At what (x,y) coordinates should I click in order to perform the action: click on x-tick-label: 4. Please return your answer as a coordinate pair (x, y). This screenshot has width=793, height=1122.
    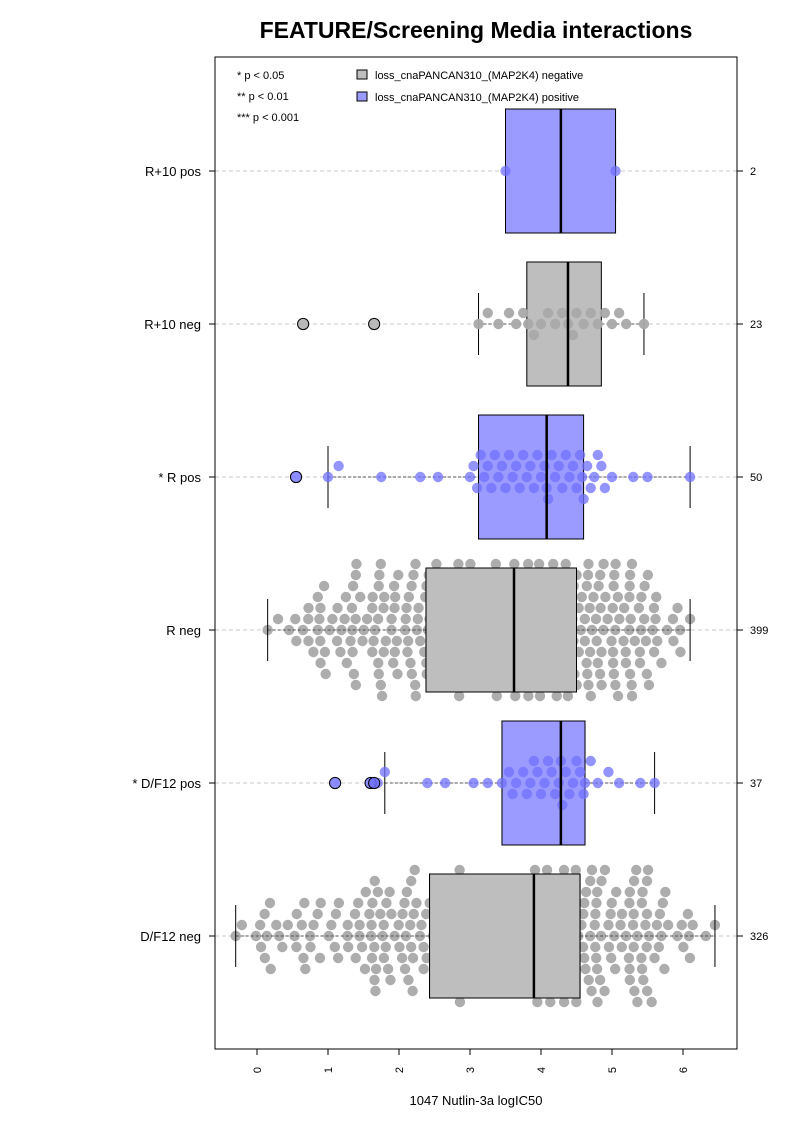
    Looking at the image, I should click on (542, 1070).